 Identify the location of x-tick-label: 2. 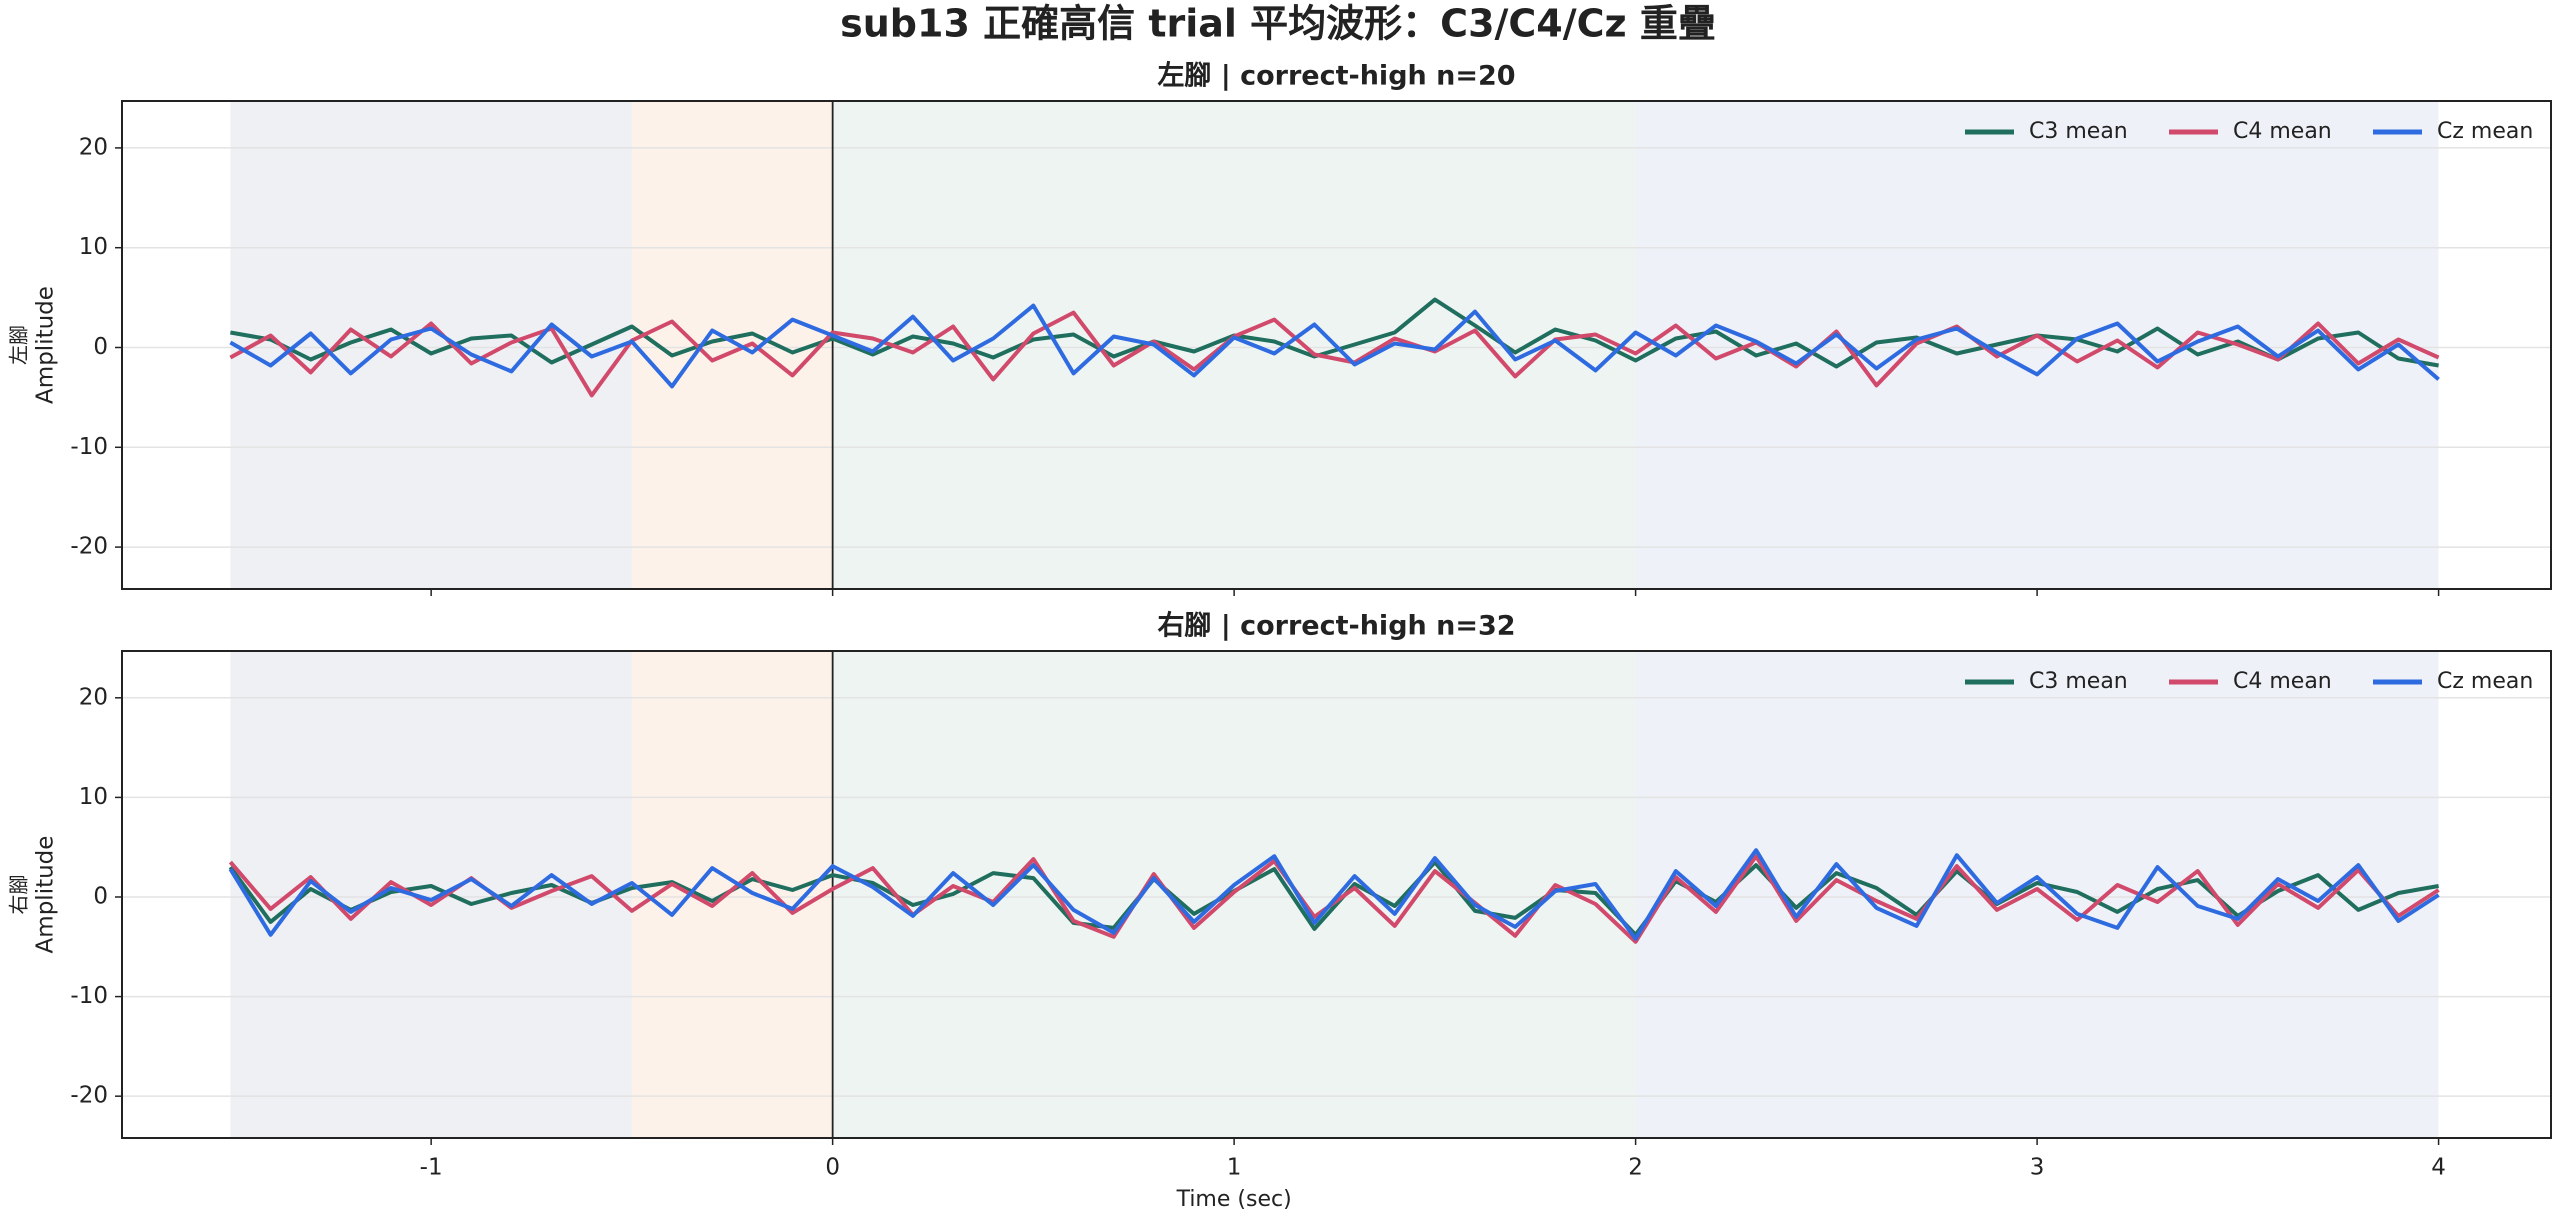
(1635, 1168).